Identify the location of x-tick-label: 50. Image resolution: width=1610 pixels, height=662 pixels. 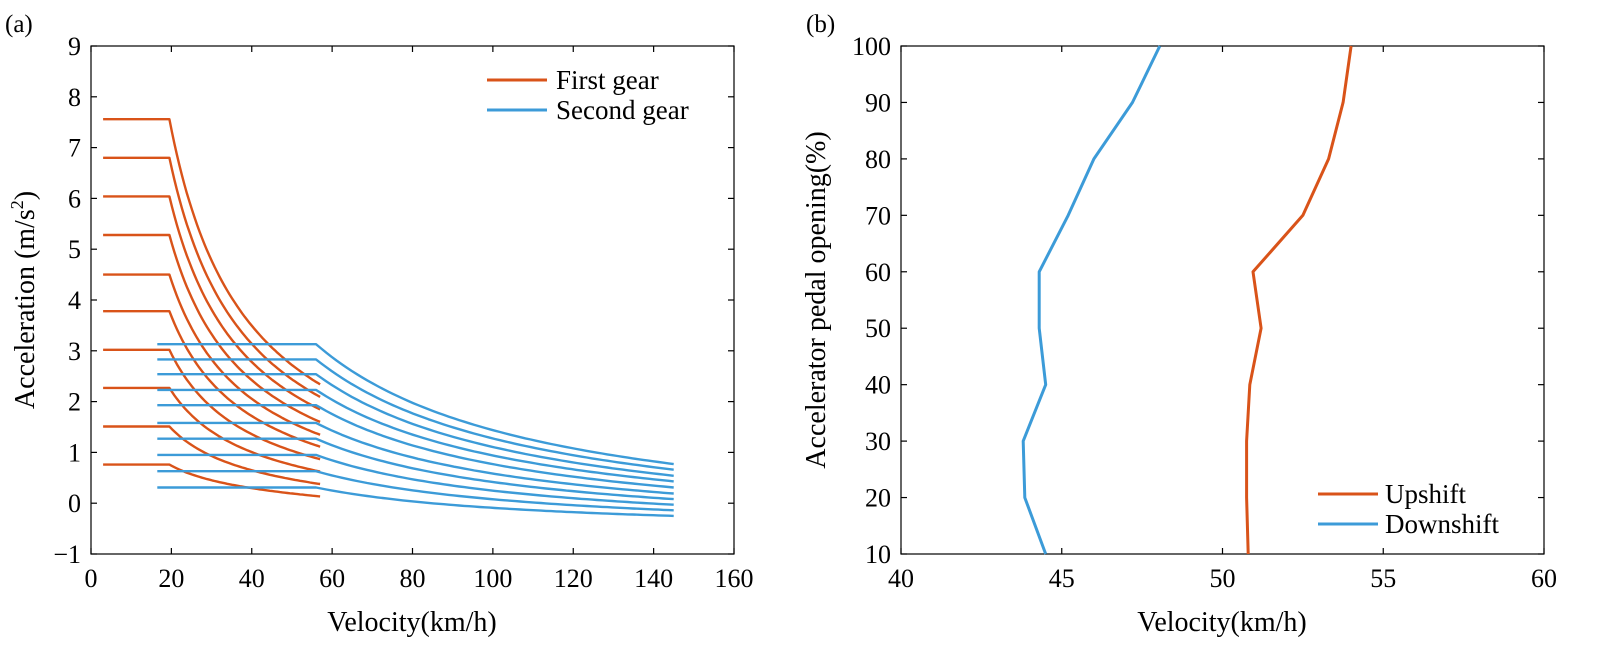
(1223, 578).